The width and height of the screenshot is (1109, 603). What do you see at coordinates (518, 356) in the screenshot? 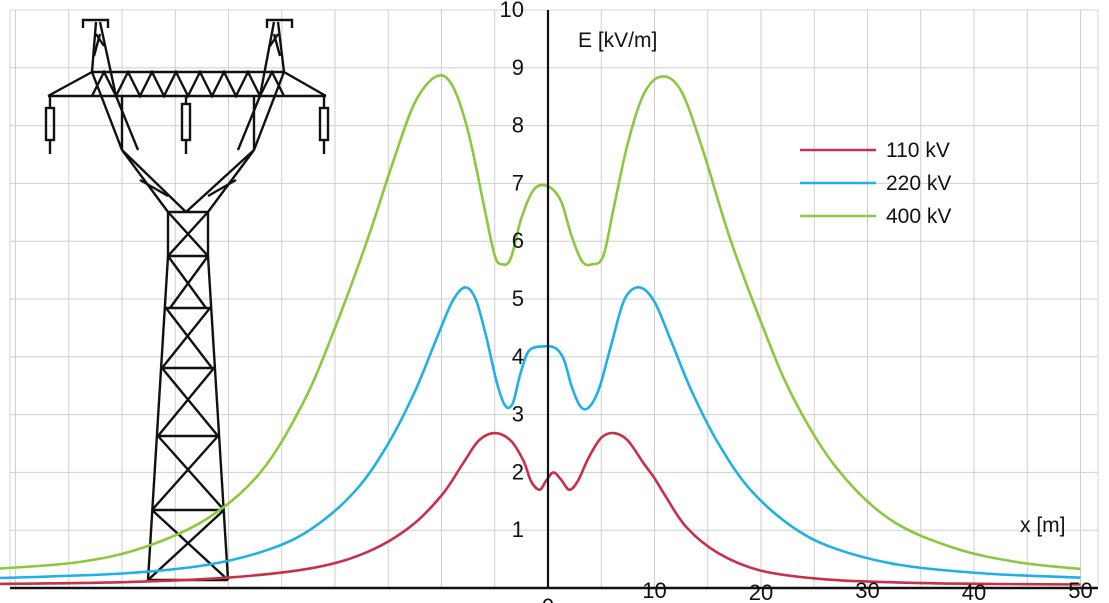
I see `y-tick-label: 4` at bounding box center [518, 356].